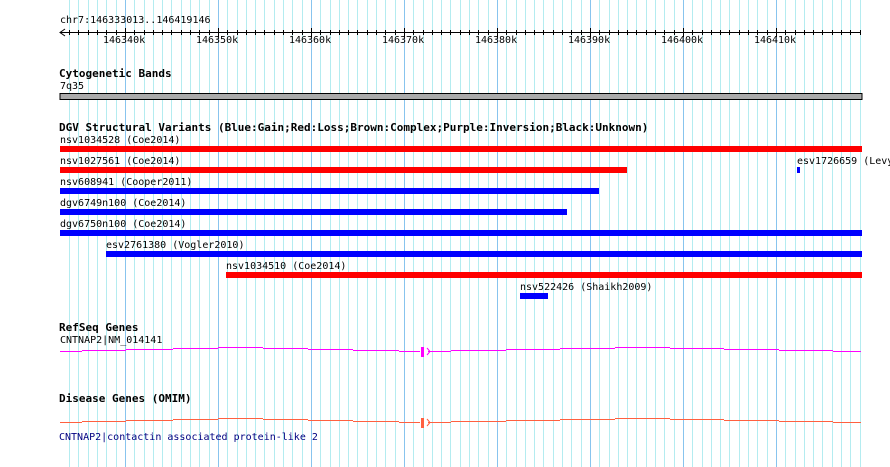 This screenshot has height=467, width=890. Describe the element at coordinates (423, 423) in the screenshot. I see `omim-exon` at that location.